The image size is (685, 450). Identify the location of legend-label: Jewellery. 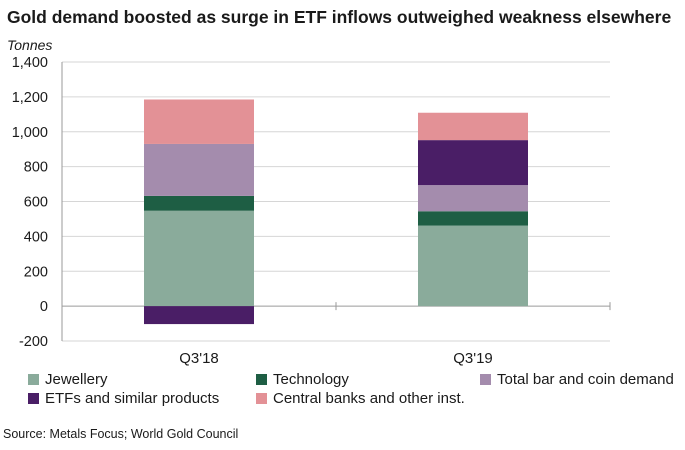
(76, 379).